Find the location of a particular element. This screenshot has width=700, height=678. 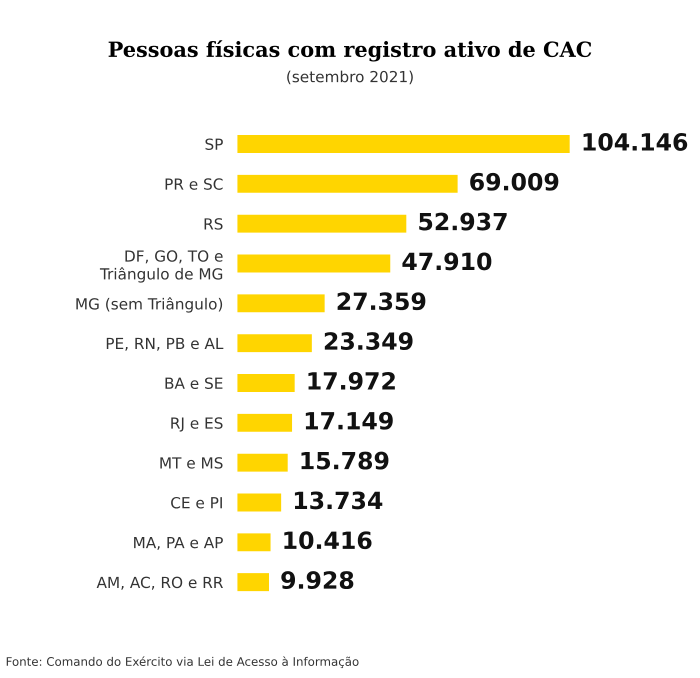

data-label: 9.928 is located at coordinates (317, 580).